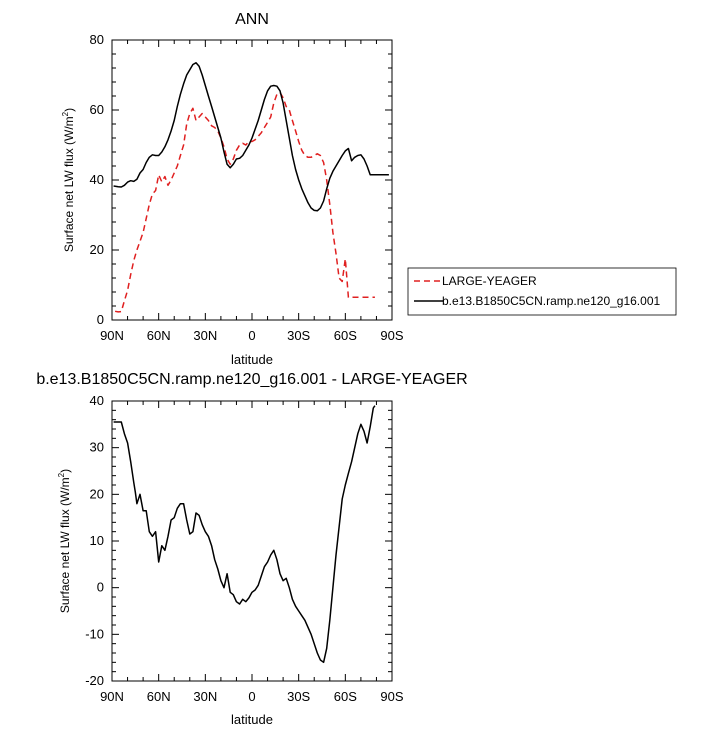 This screenshot has height=734, width=722. I want to click on top-y-tick-labels: 0 20 40 60 80, so click(97, 179).